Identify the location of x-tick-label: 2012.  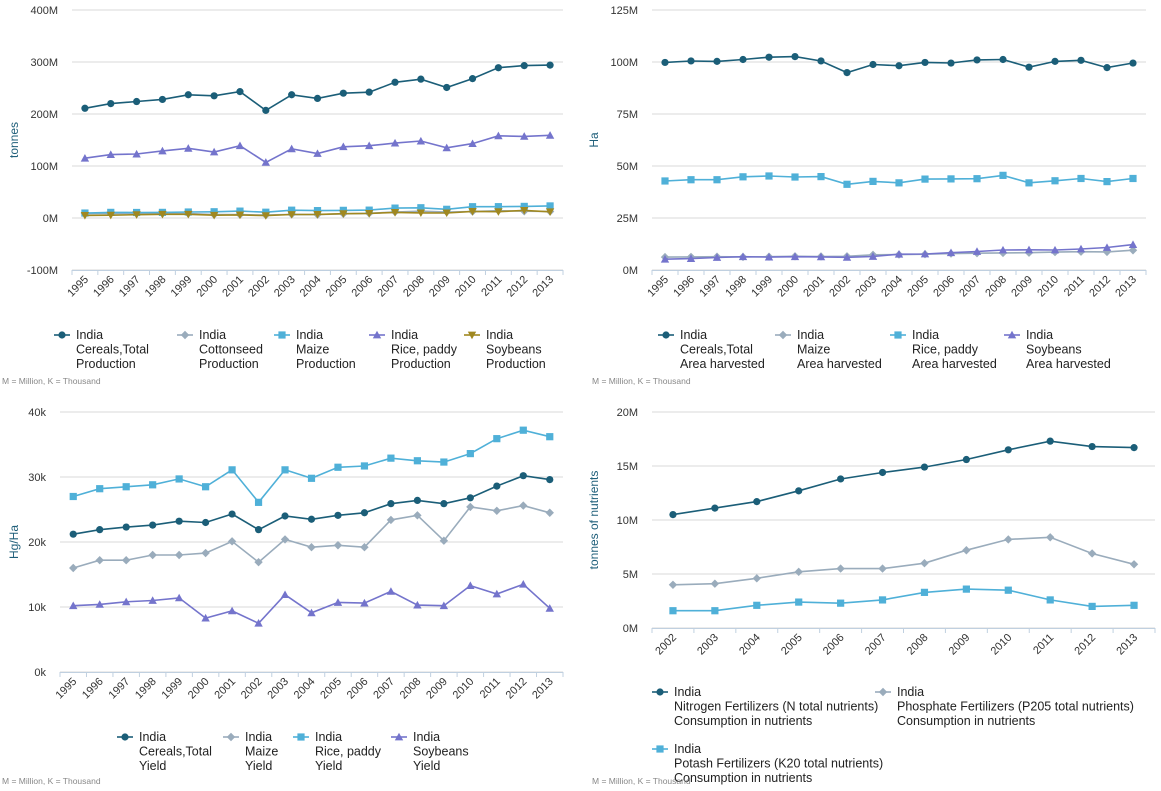
(517, 689).